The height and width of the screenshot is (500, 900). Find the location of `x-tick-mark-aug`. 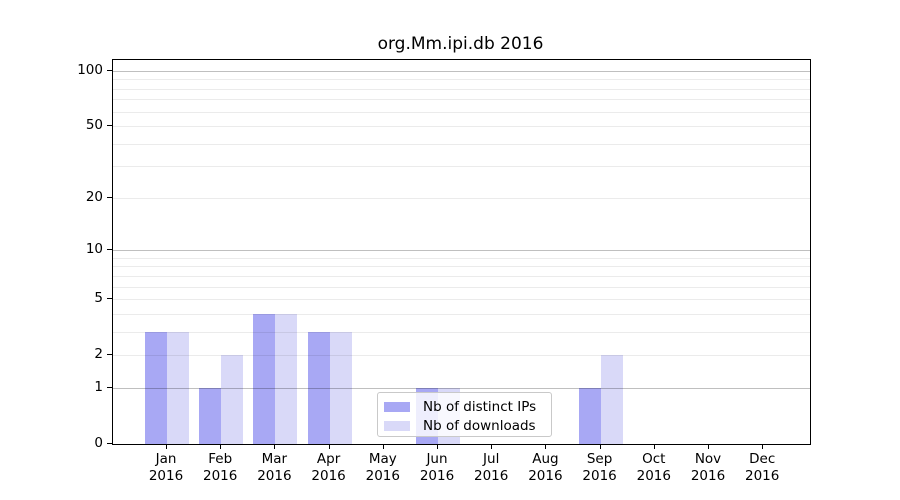

x-tick-mark-aug is located at coordinates (546, 446).